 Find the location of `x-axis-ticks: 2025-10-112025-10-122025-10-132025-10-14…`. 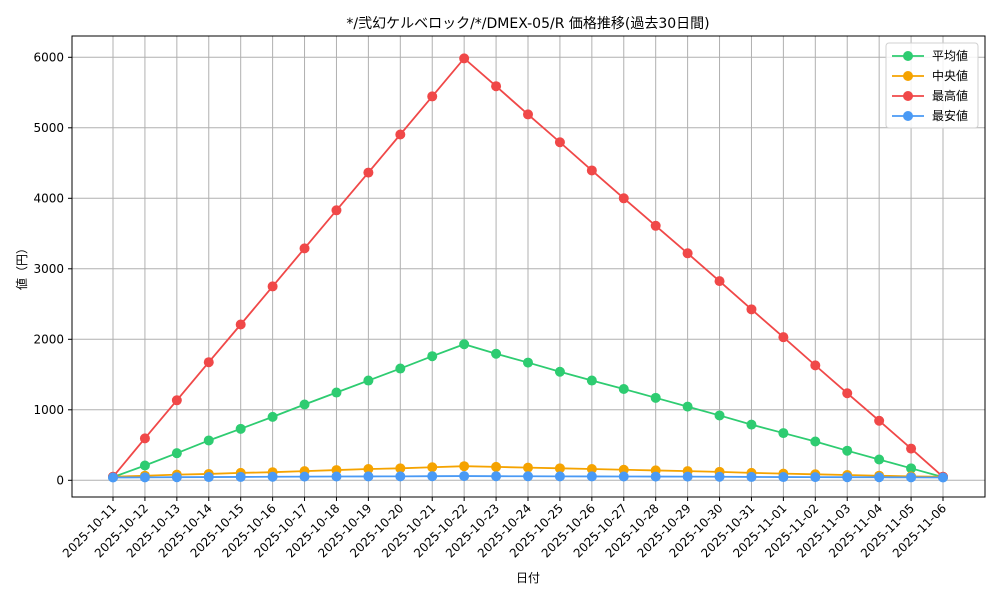

x-axis-ticks: 2025-10-112025-10-122025-10-132025-10-14… is located at coordinates (504, 528).